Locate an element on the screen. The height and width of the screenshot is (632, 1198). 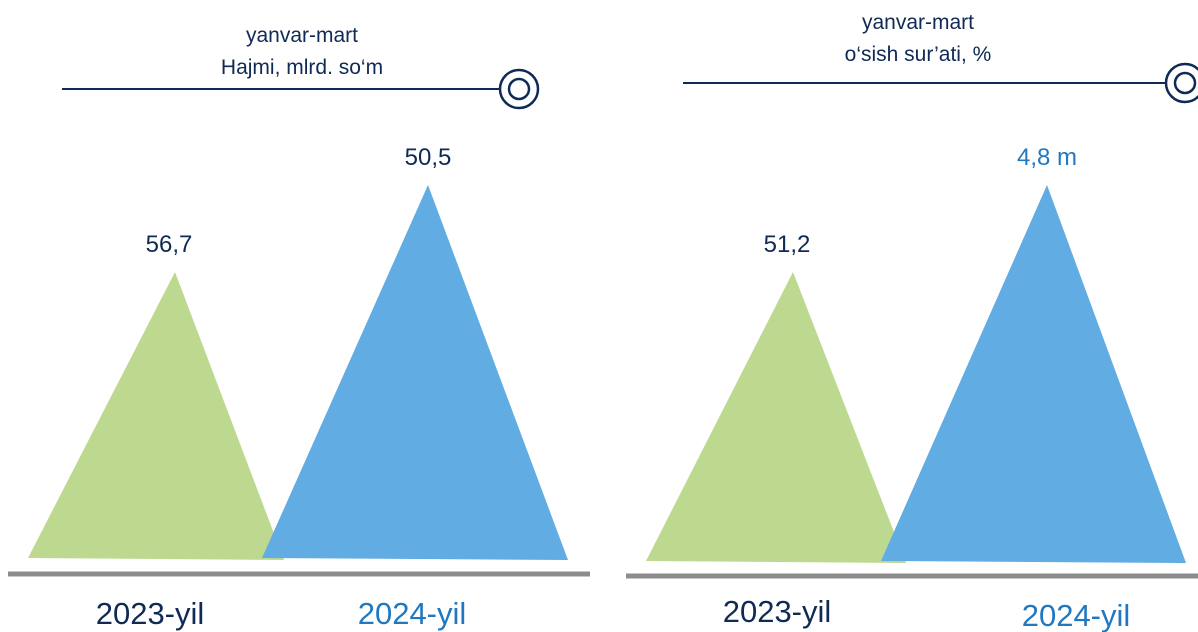
bar-2023-volume is located at coordinates (156, 416).